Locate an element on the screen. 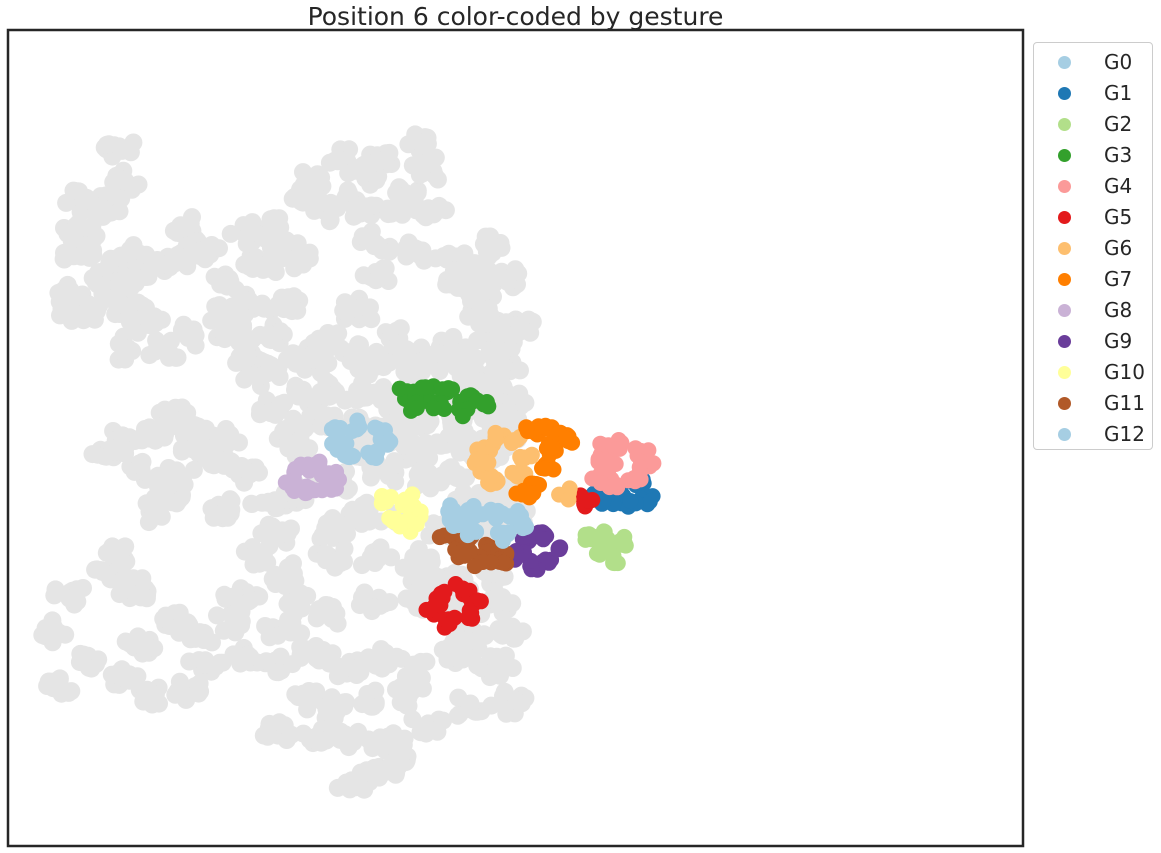  legend-entry-g7: G7 is located at coordinates (1093, 279).